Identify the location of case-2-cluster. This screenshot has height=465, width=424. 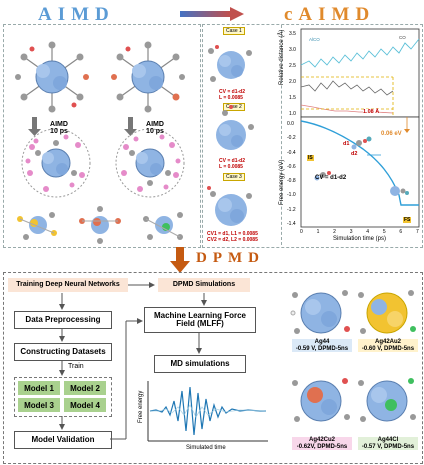
(235, 127).